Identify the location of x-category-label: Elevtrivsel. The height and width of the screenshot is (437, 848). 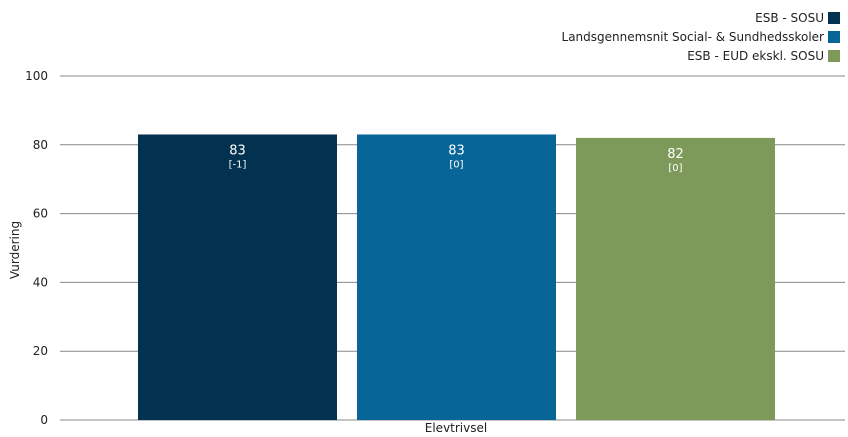
(456, 428).